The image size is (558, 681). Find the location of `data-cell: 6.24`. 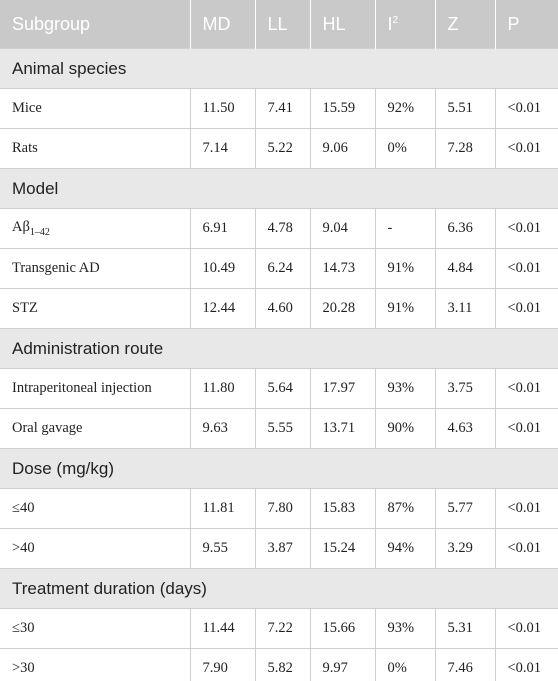

data-cell: 6.24 is located at coordinates (282, 268).